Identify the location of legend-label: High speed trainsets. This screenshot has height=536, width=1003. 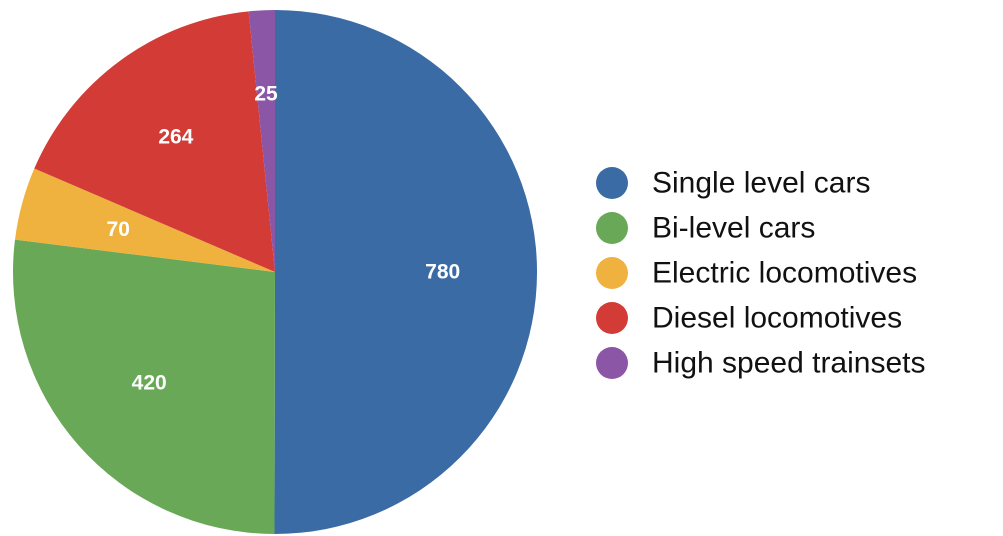
(789, 363).